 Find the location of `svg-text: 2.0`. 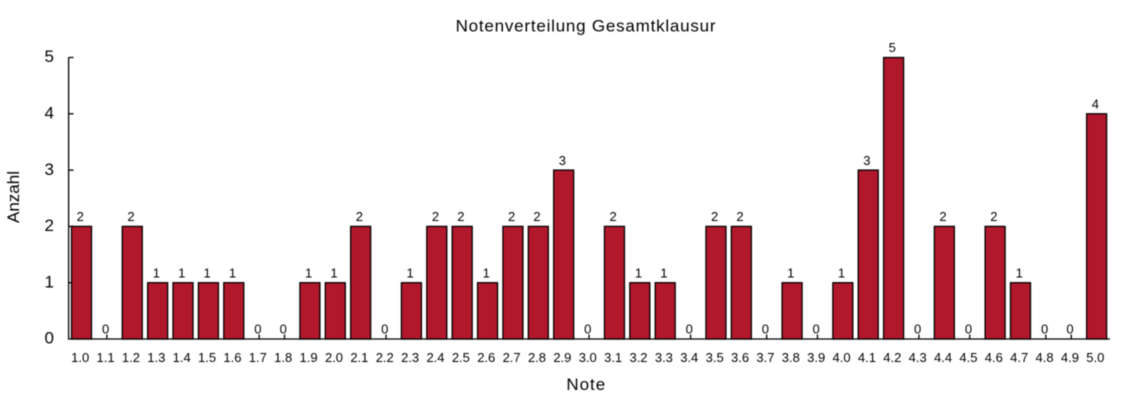

svg-text: 2.0 is located at coordinates (334, 357).